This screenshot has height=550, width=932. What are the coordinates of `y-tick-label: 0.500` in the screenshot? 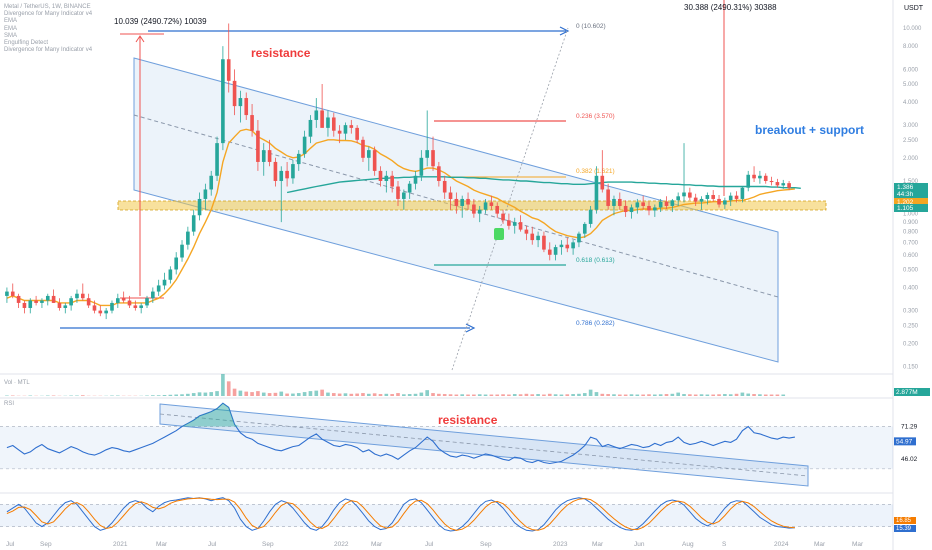 It's located at (911, 270).